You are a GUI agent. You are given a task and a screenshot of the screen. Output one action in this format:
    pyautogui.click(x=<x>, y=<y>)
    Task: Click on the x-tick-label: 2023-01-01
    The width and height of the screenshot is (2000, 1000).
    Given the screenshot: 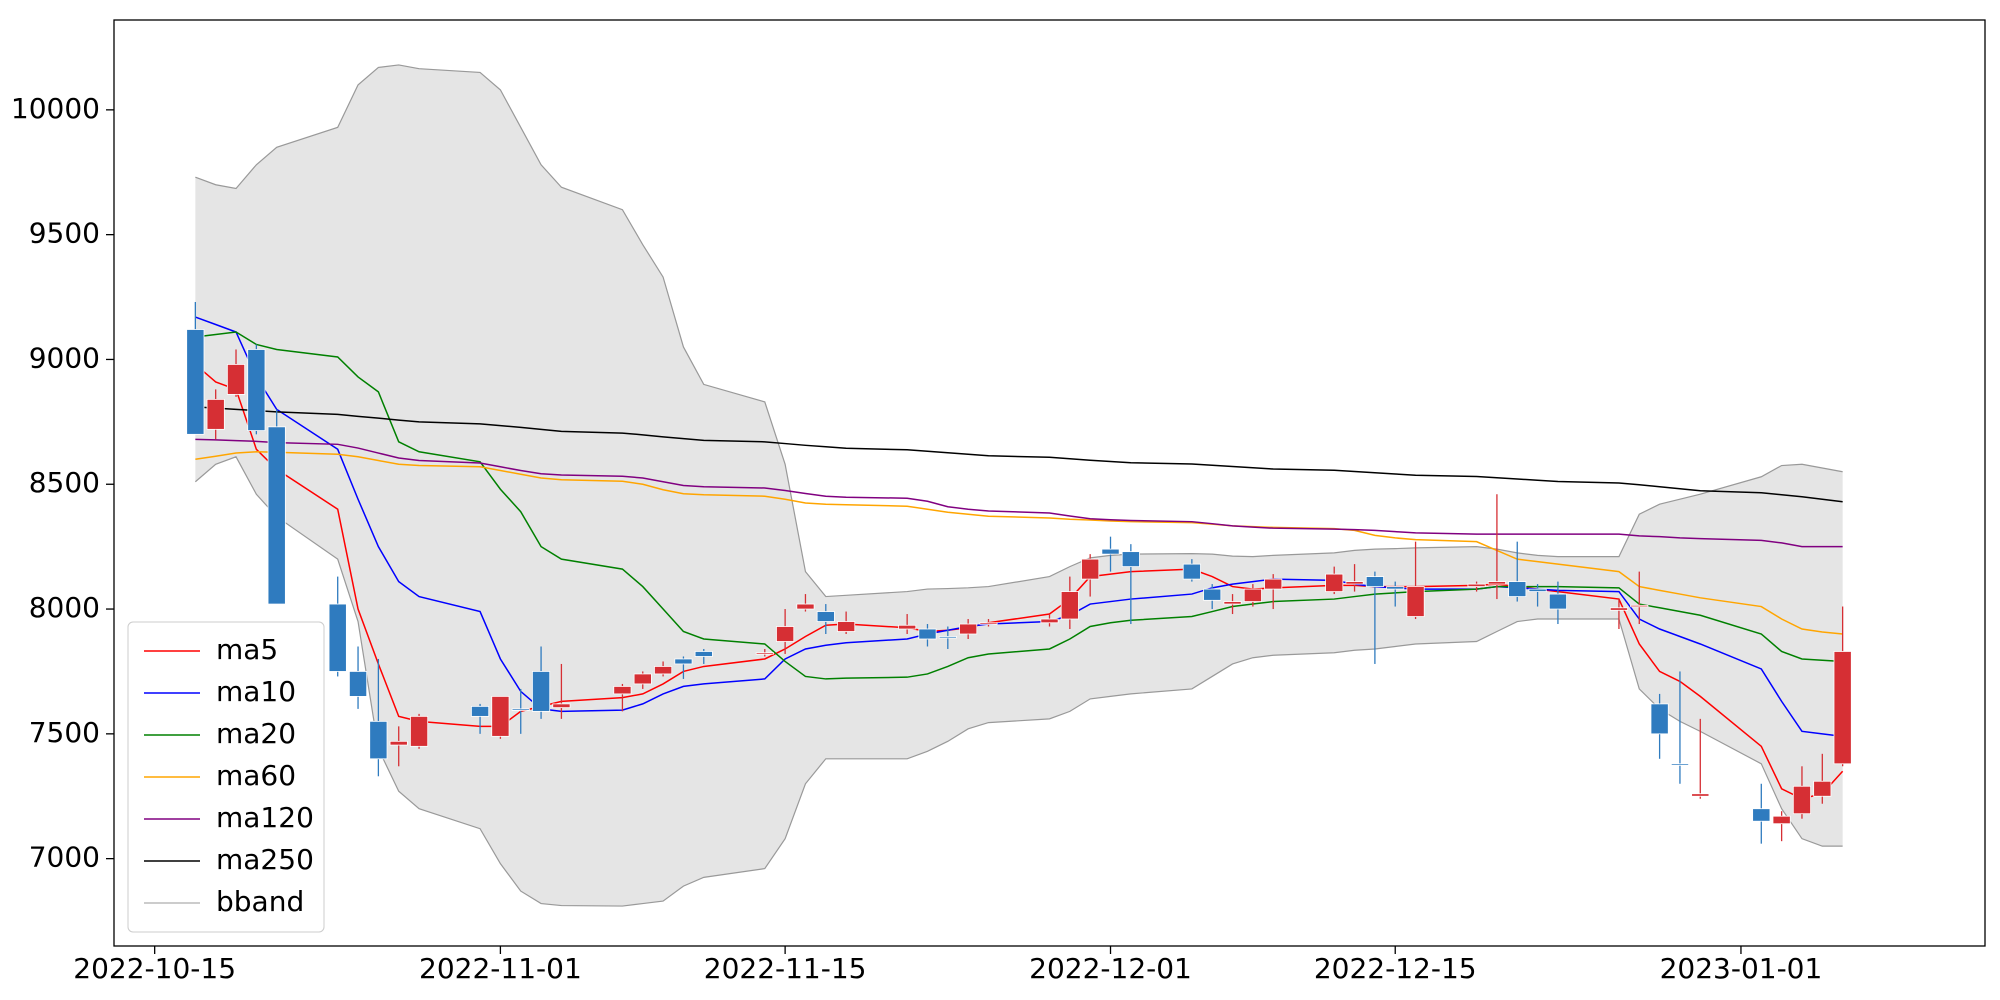 What is the action you would take?
    pyautogui.click(x=1741, y=968)
    